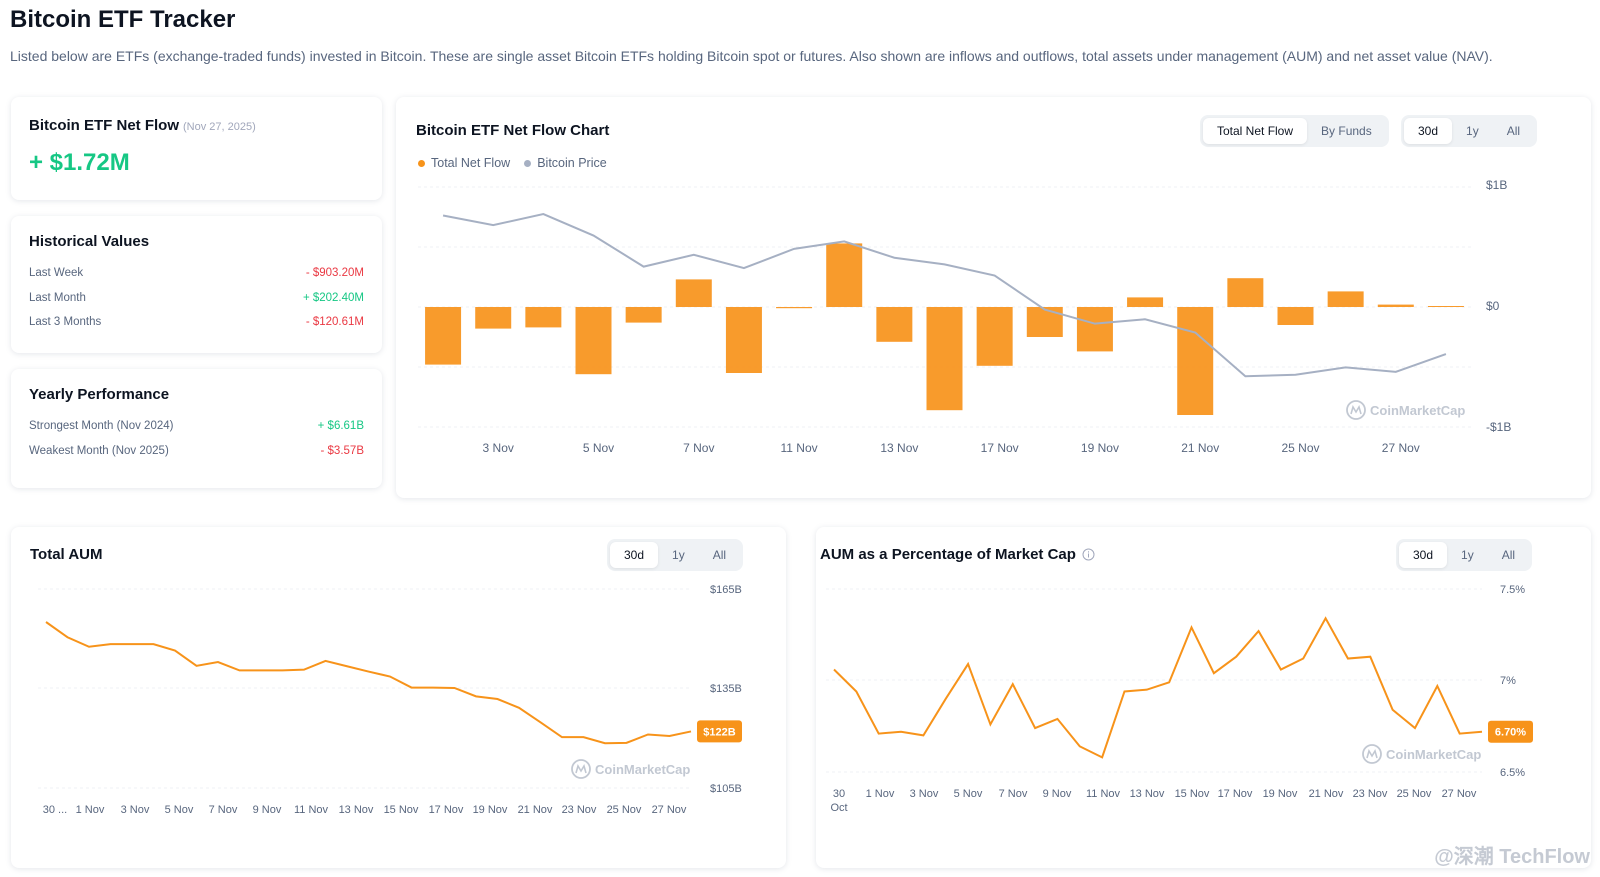 This screenshot has width=1600, height=877. I want to click on net-flow-value: + $1.72M, so click(79, 162).